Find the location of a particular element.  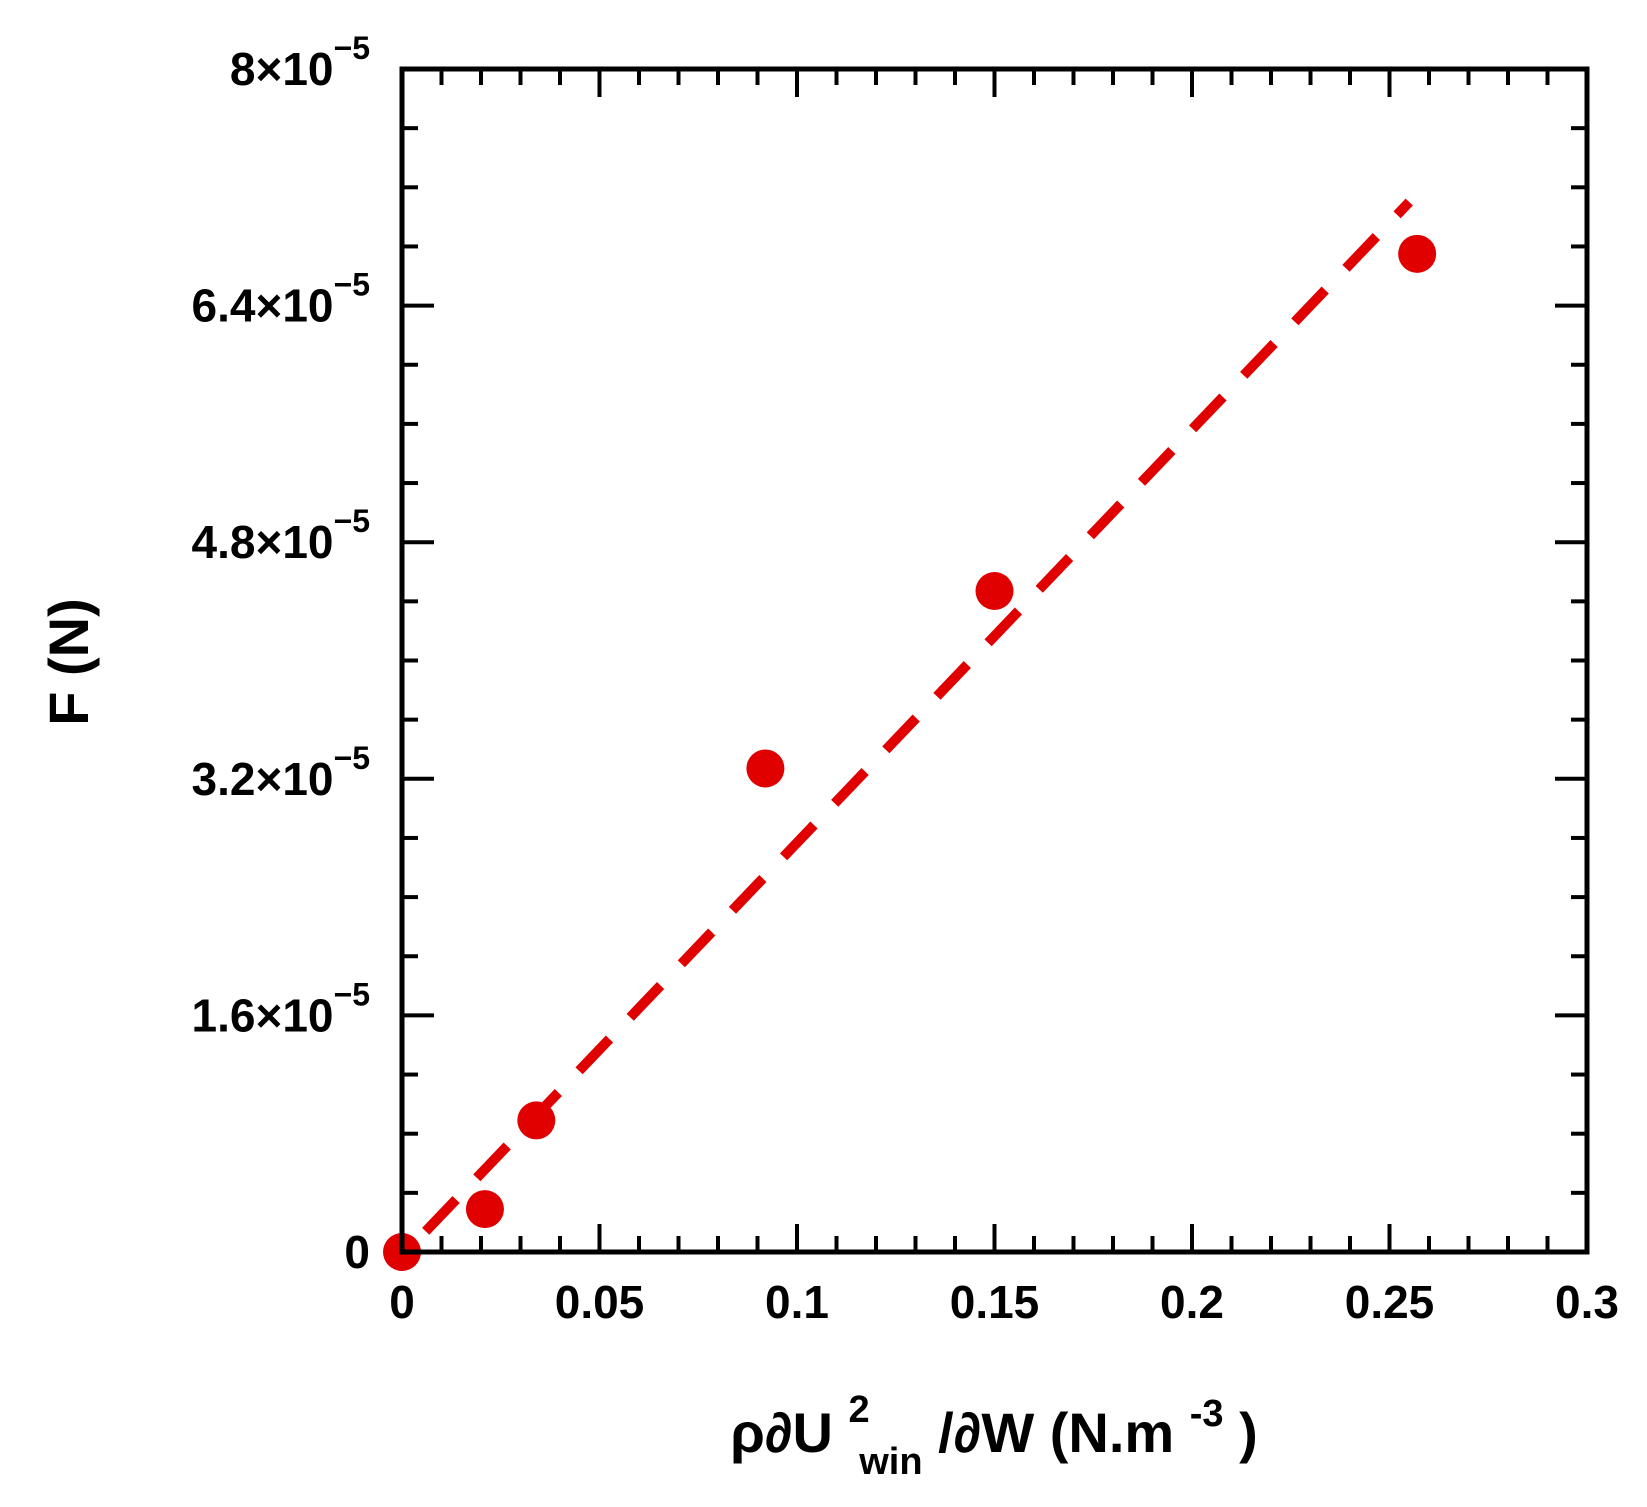

y-tick-label: 8×10⁻⁵ is located at coordinates (300, 62).